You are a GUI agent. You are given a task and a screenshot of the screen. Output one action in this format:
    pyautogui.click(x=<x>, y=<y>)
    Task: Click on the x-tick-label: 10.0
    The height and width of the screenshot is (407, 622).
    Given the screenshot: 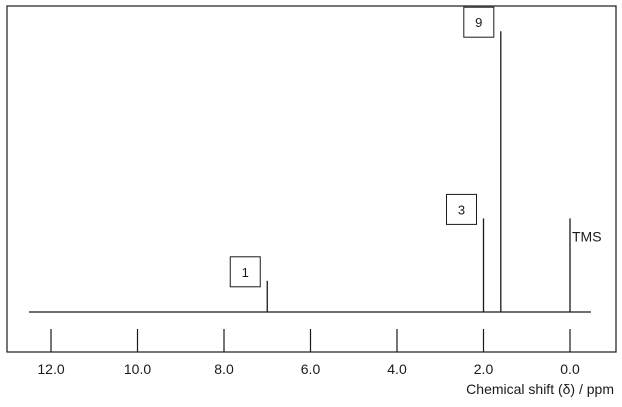 What is the action you would take?
    pyautogui.click(x=137, y=369)
    